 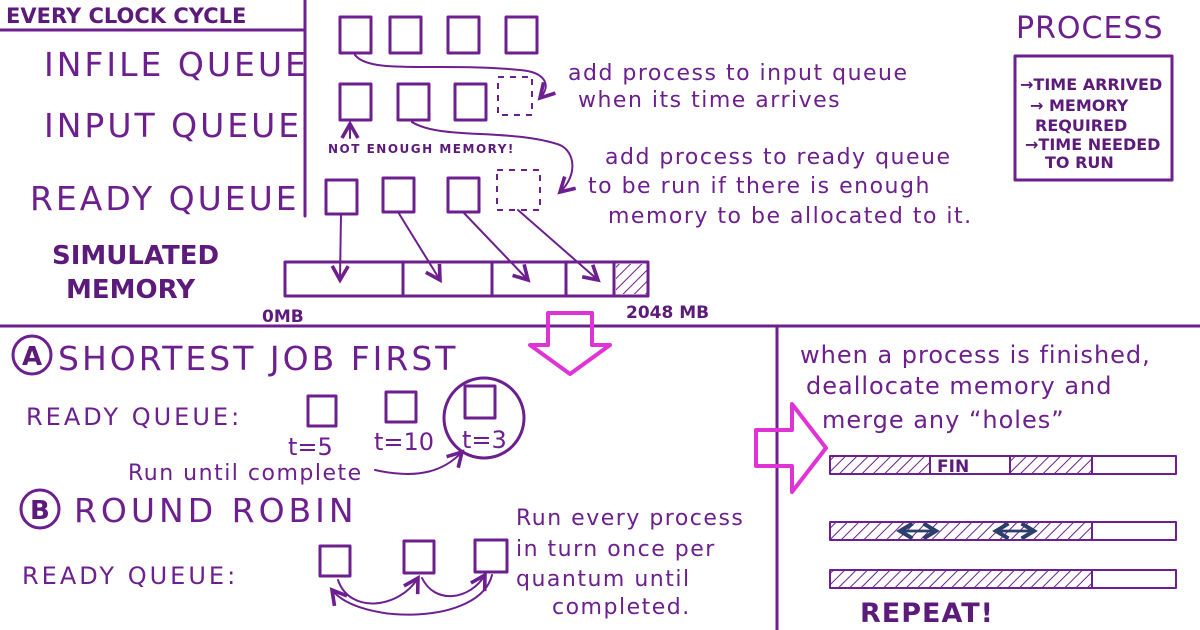 What do you see at coordinates (421, 149) in the screenshot?
I see `not-enough-memory-label: NOT ENOUGH MEMORY!` at bounding box center [421, 149].